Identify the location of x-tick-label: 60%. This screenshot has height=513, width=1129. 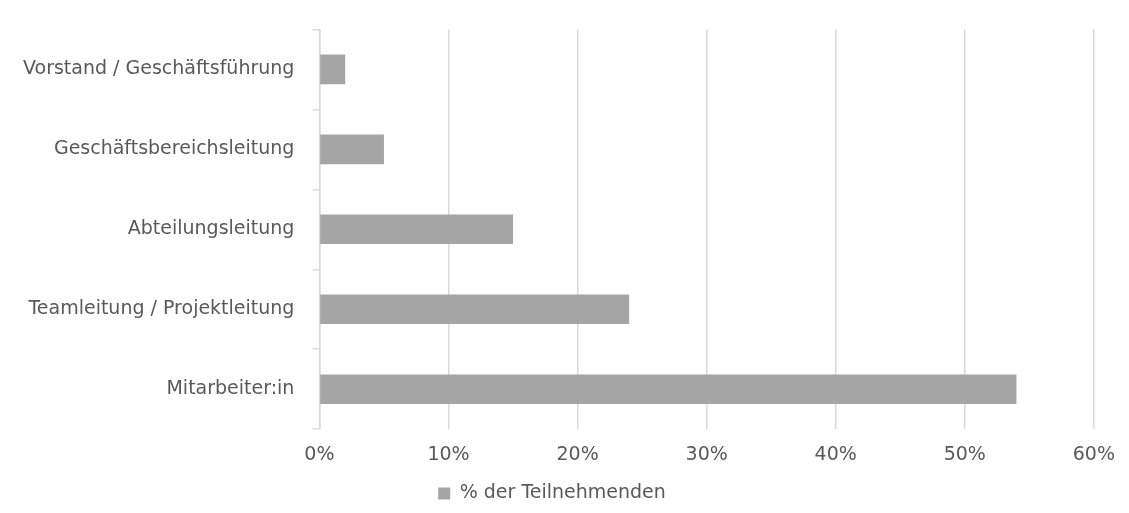
(1093, 452).